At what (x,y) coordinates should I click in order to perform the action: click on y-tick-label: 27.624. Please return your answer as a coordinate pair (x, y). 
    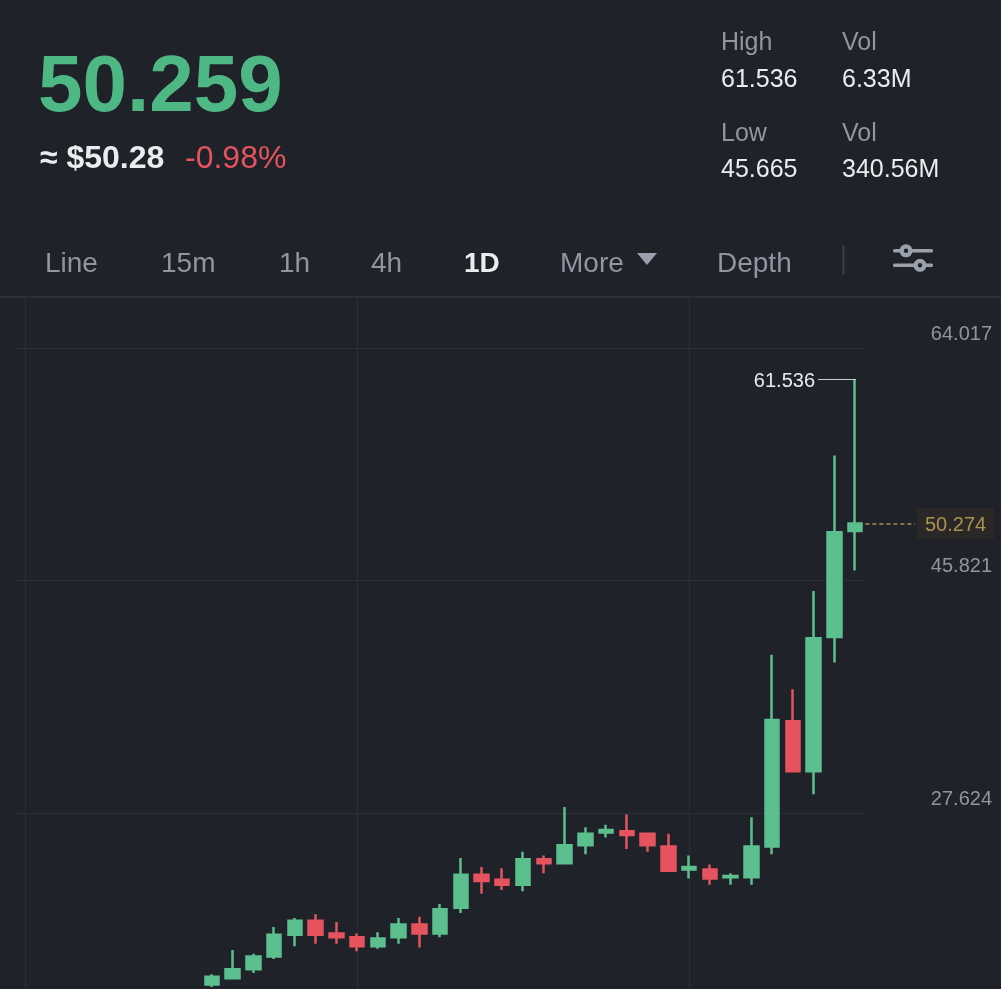
    Looking at the image, I should click on (961, 798).